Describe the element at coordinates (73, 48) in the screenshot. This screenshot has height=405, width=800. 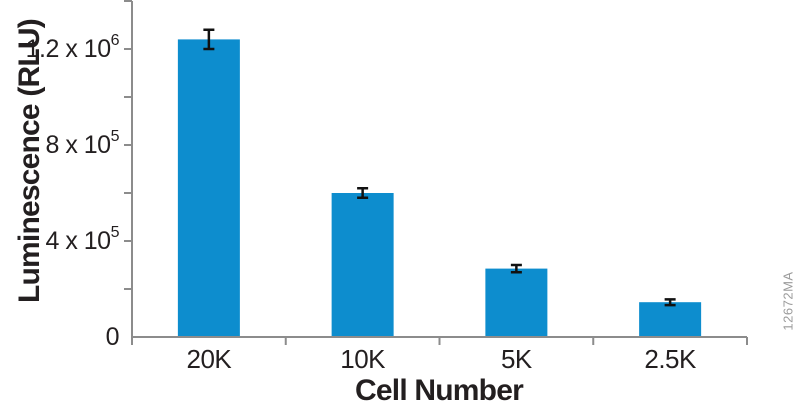
I see `y-tick-label: 1.2 x 10⁶` at that location.